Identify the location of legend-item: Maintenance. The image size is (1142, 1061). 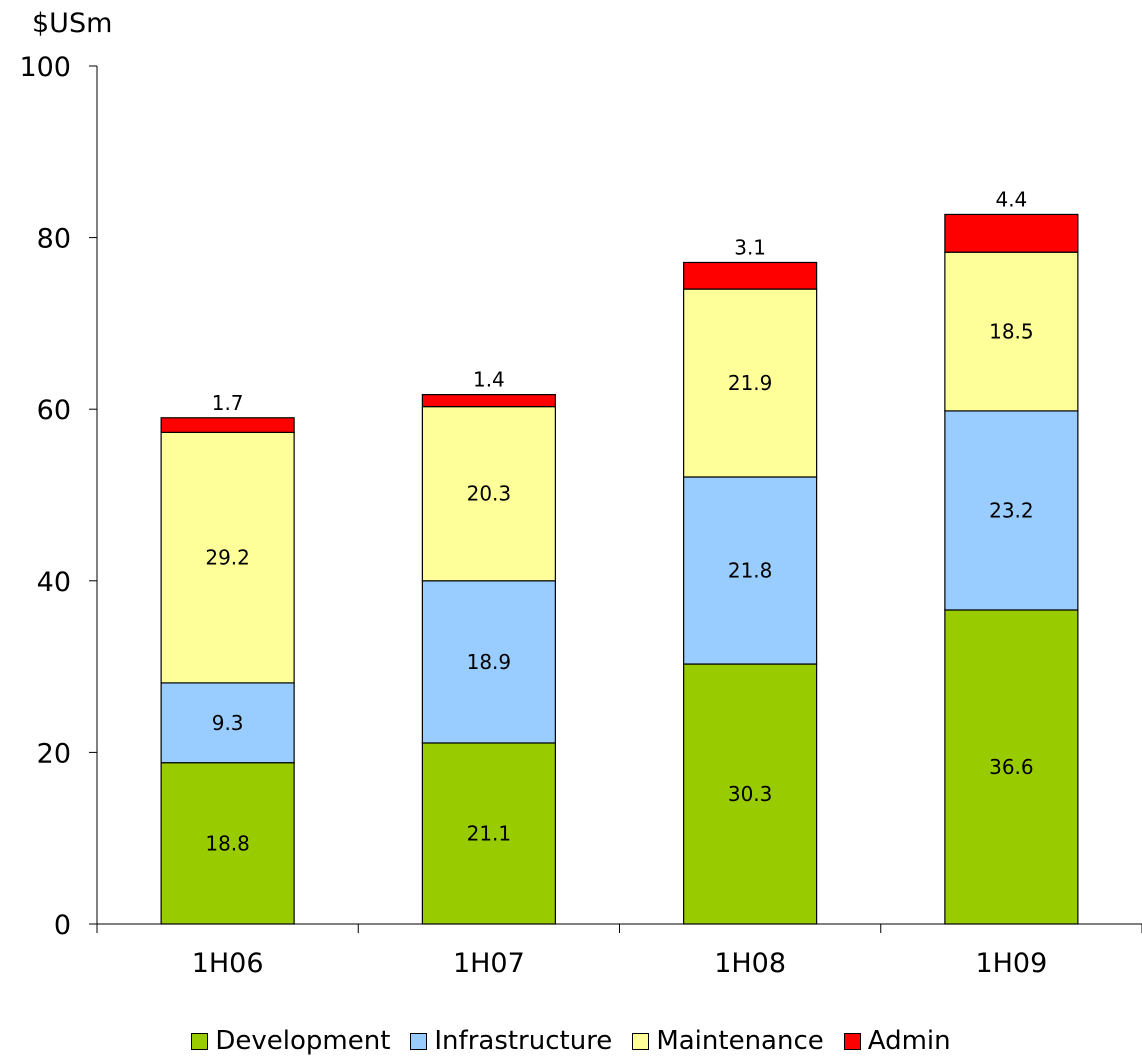
(728, 1041).